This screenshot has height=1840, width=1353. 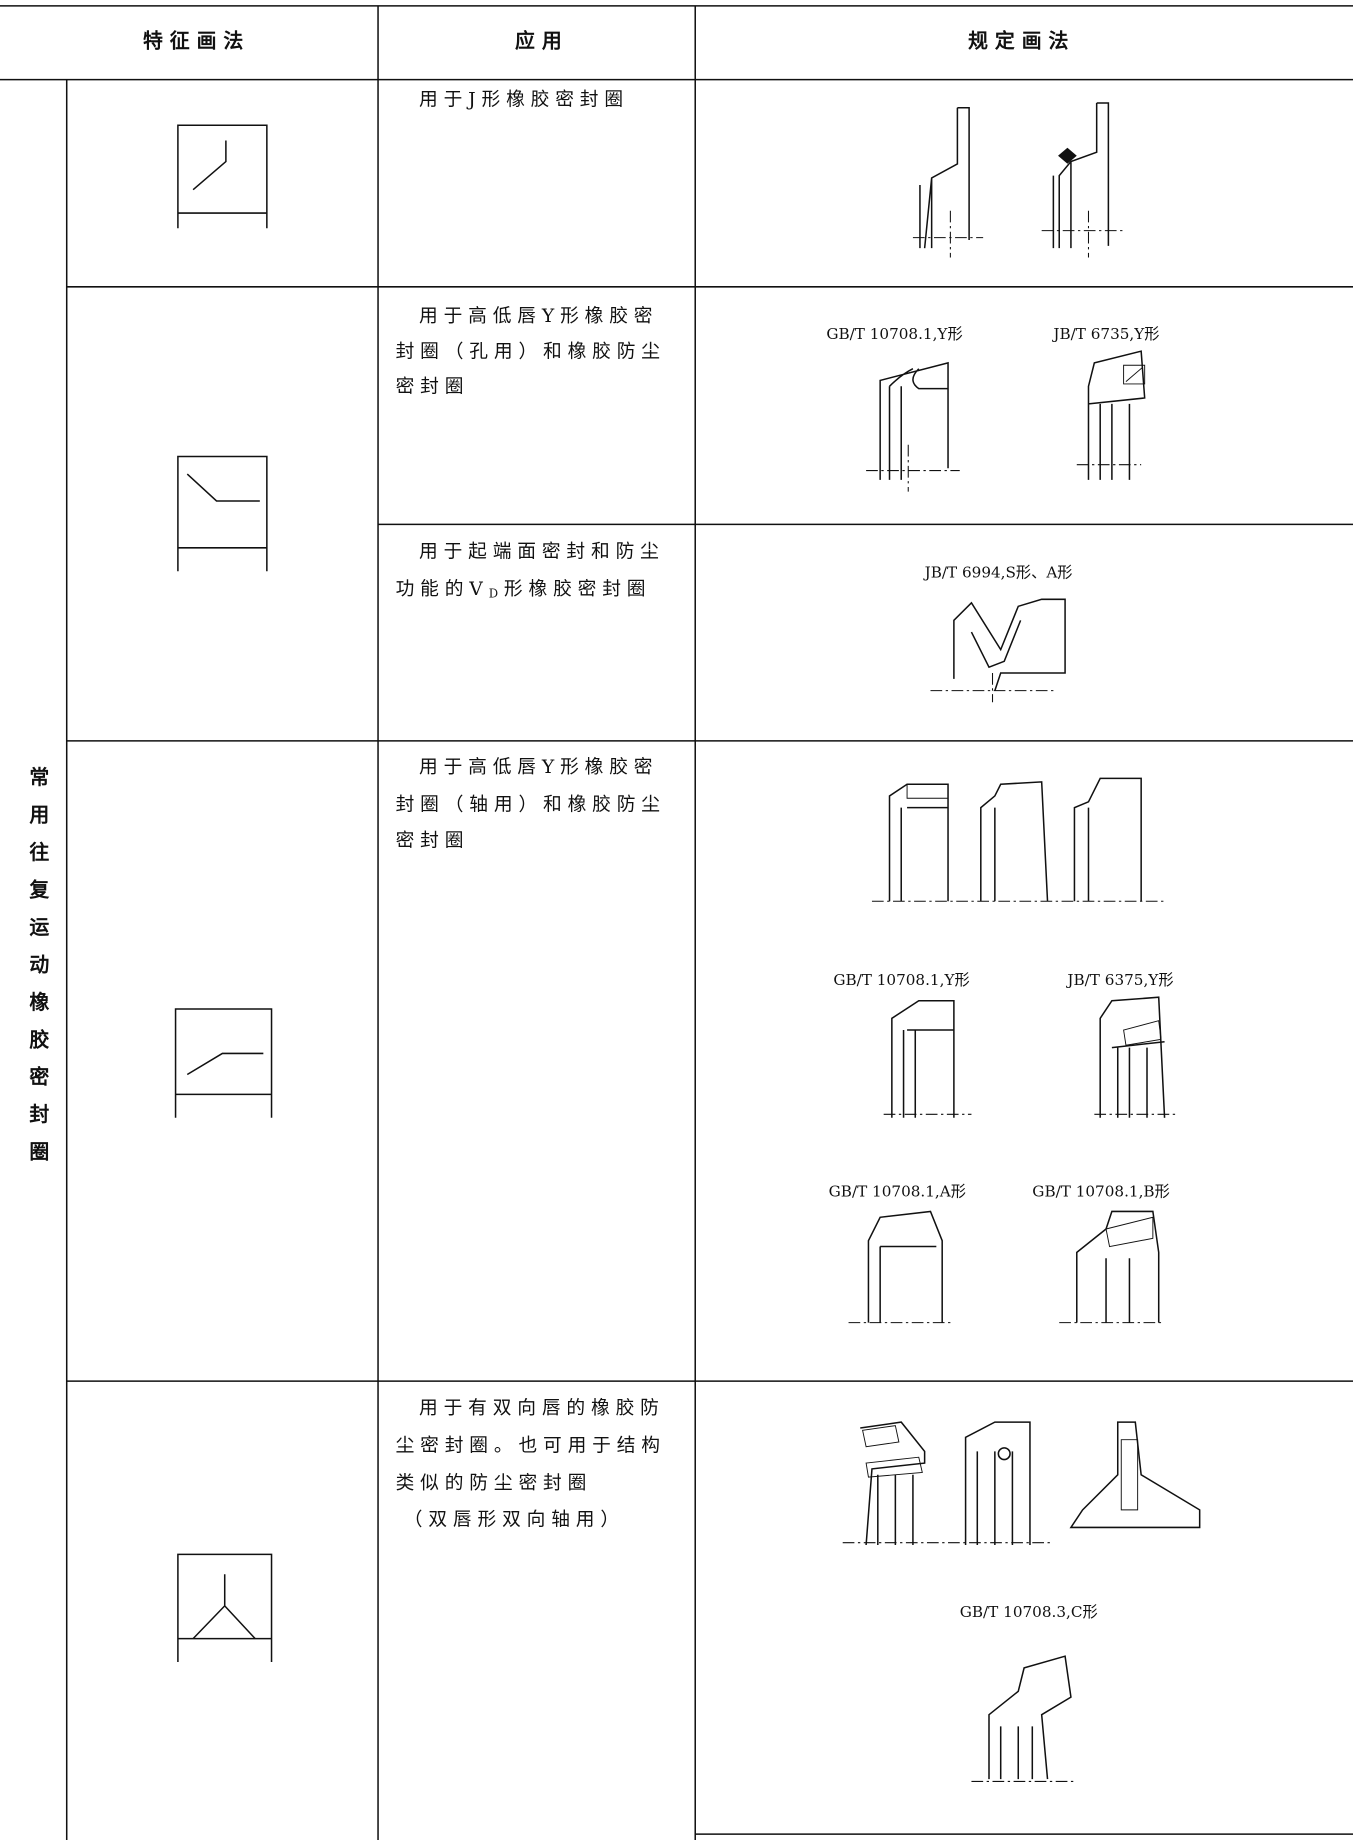 What do you see at coordinates (897, 1192) in the screenshot?
I see `drawing-label: GB/T 10708.1,A形` at bounding box center [897, 1192].